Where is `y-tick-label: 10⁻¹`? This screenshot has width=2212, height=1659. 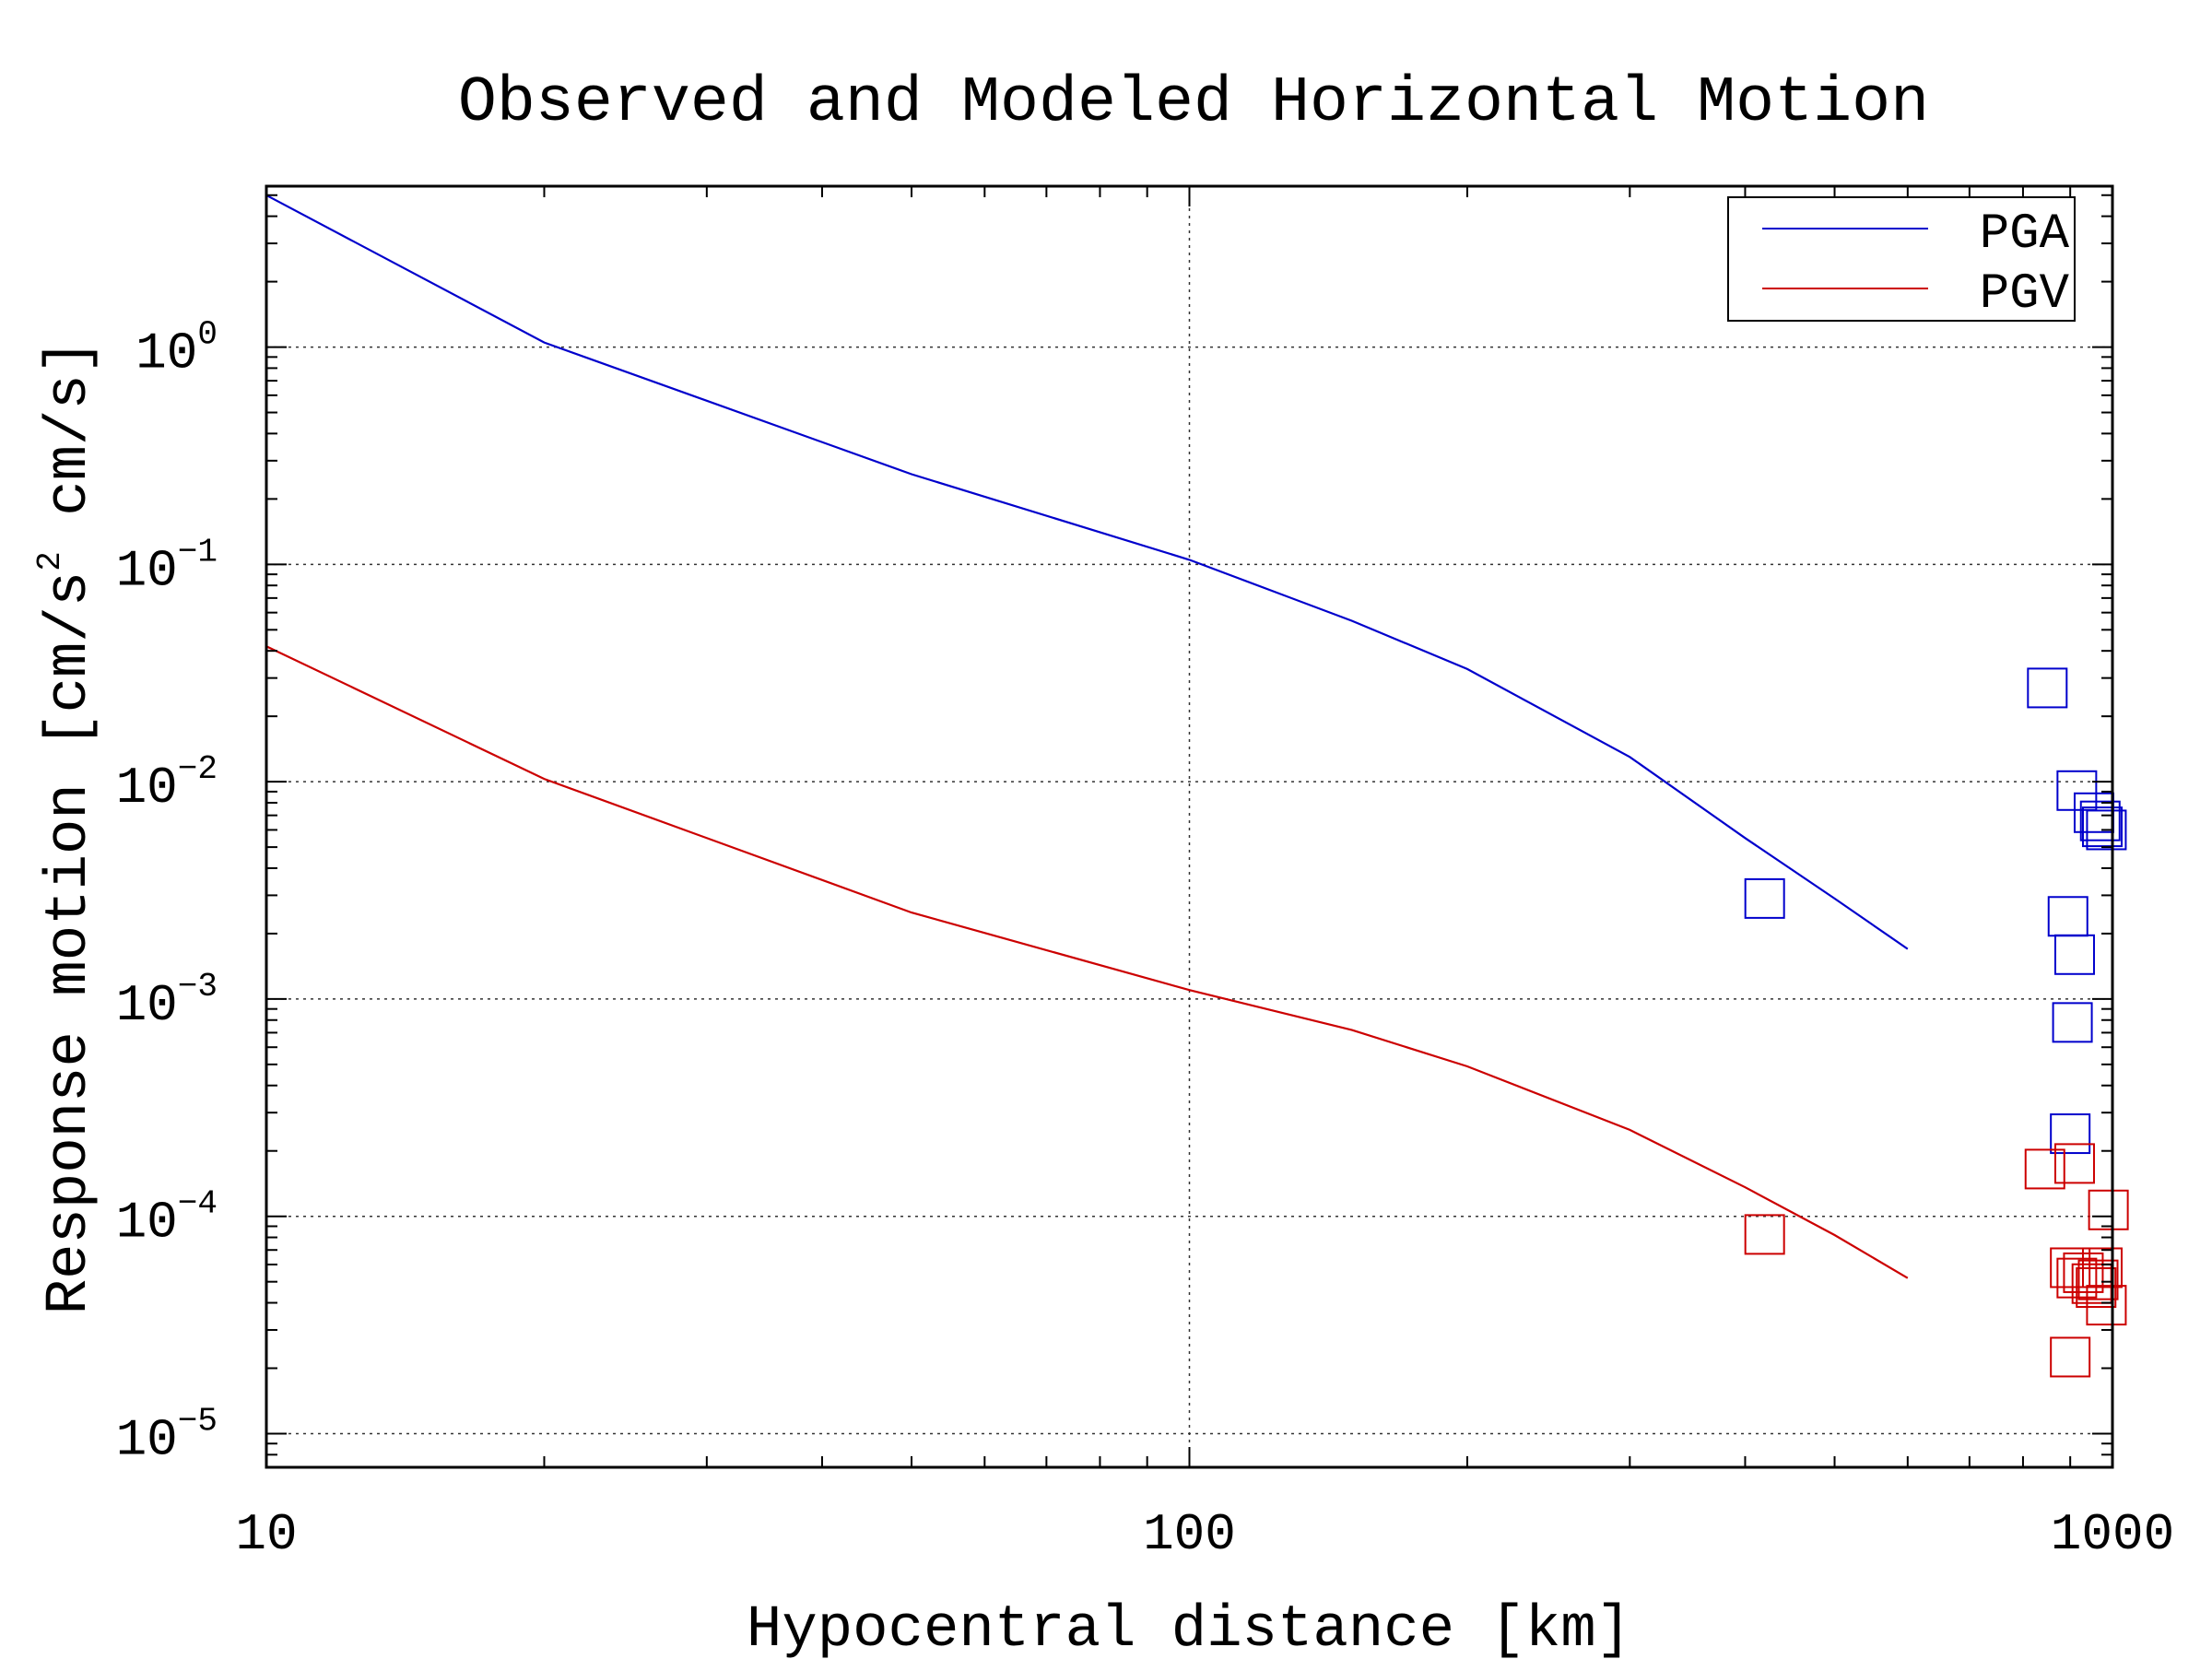 y-tick-label: 10⁻¹ is located at coordinates (167, 566).